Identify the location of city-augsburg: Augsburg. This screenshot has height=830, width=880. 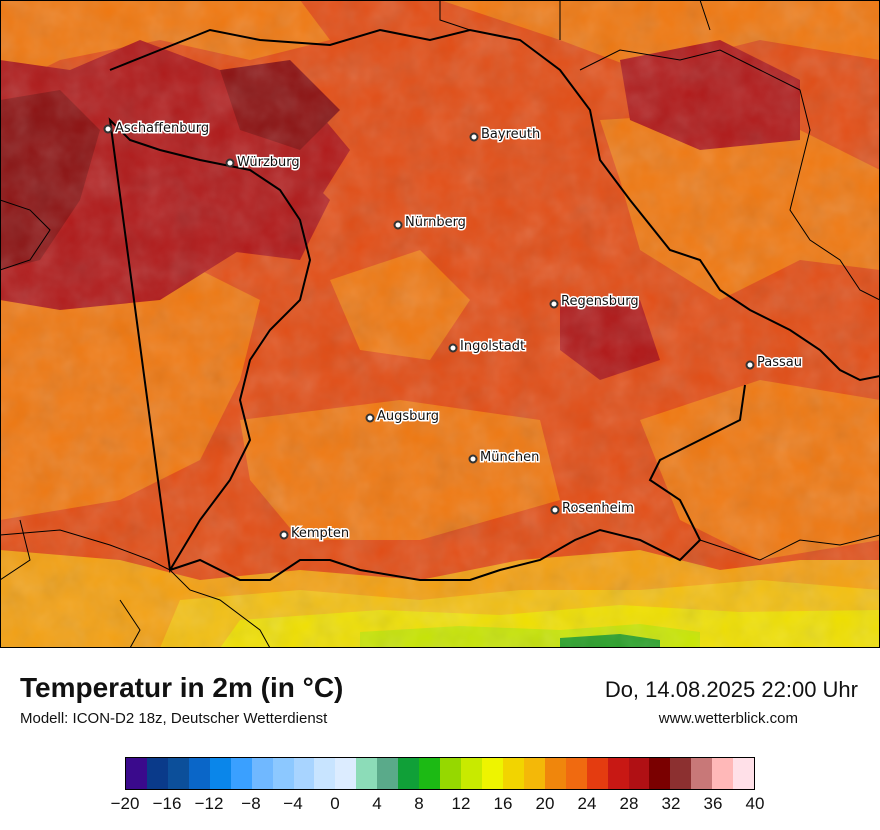
(403, 417).